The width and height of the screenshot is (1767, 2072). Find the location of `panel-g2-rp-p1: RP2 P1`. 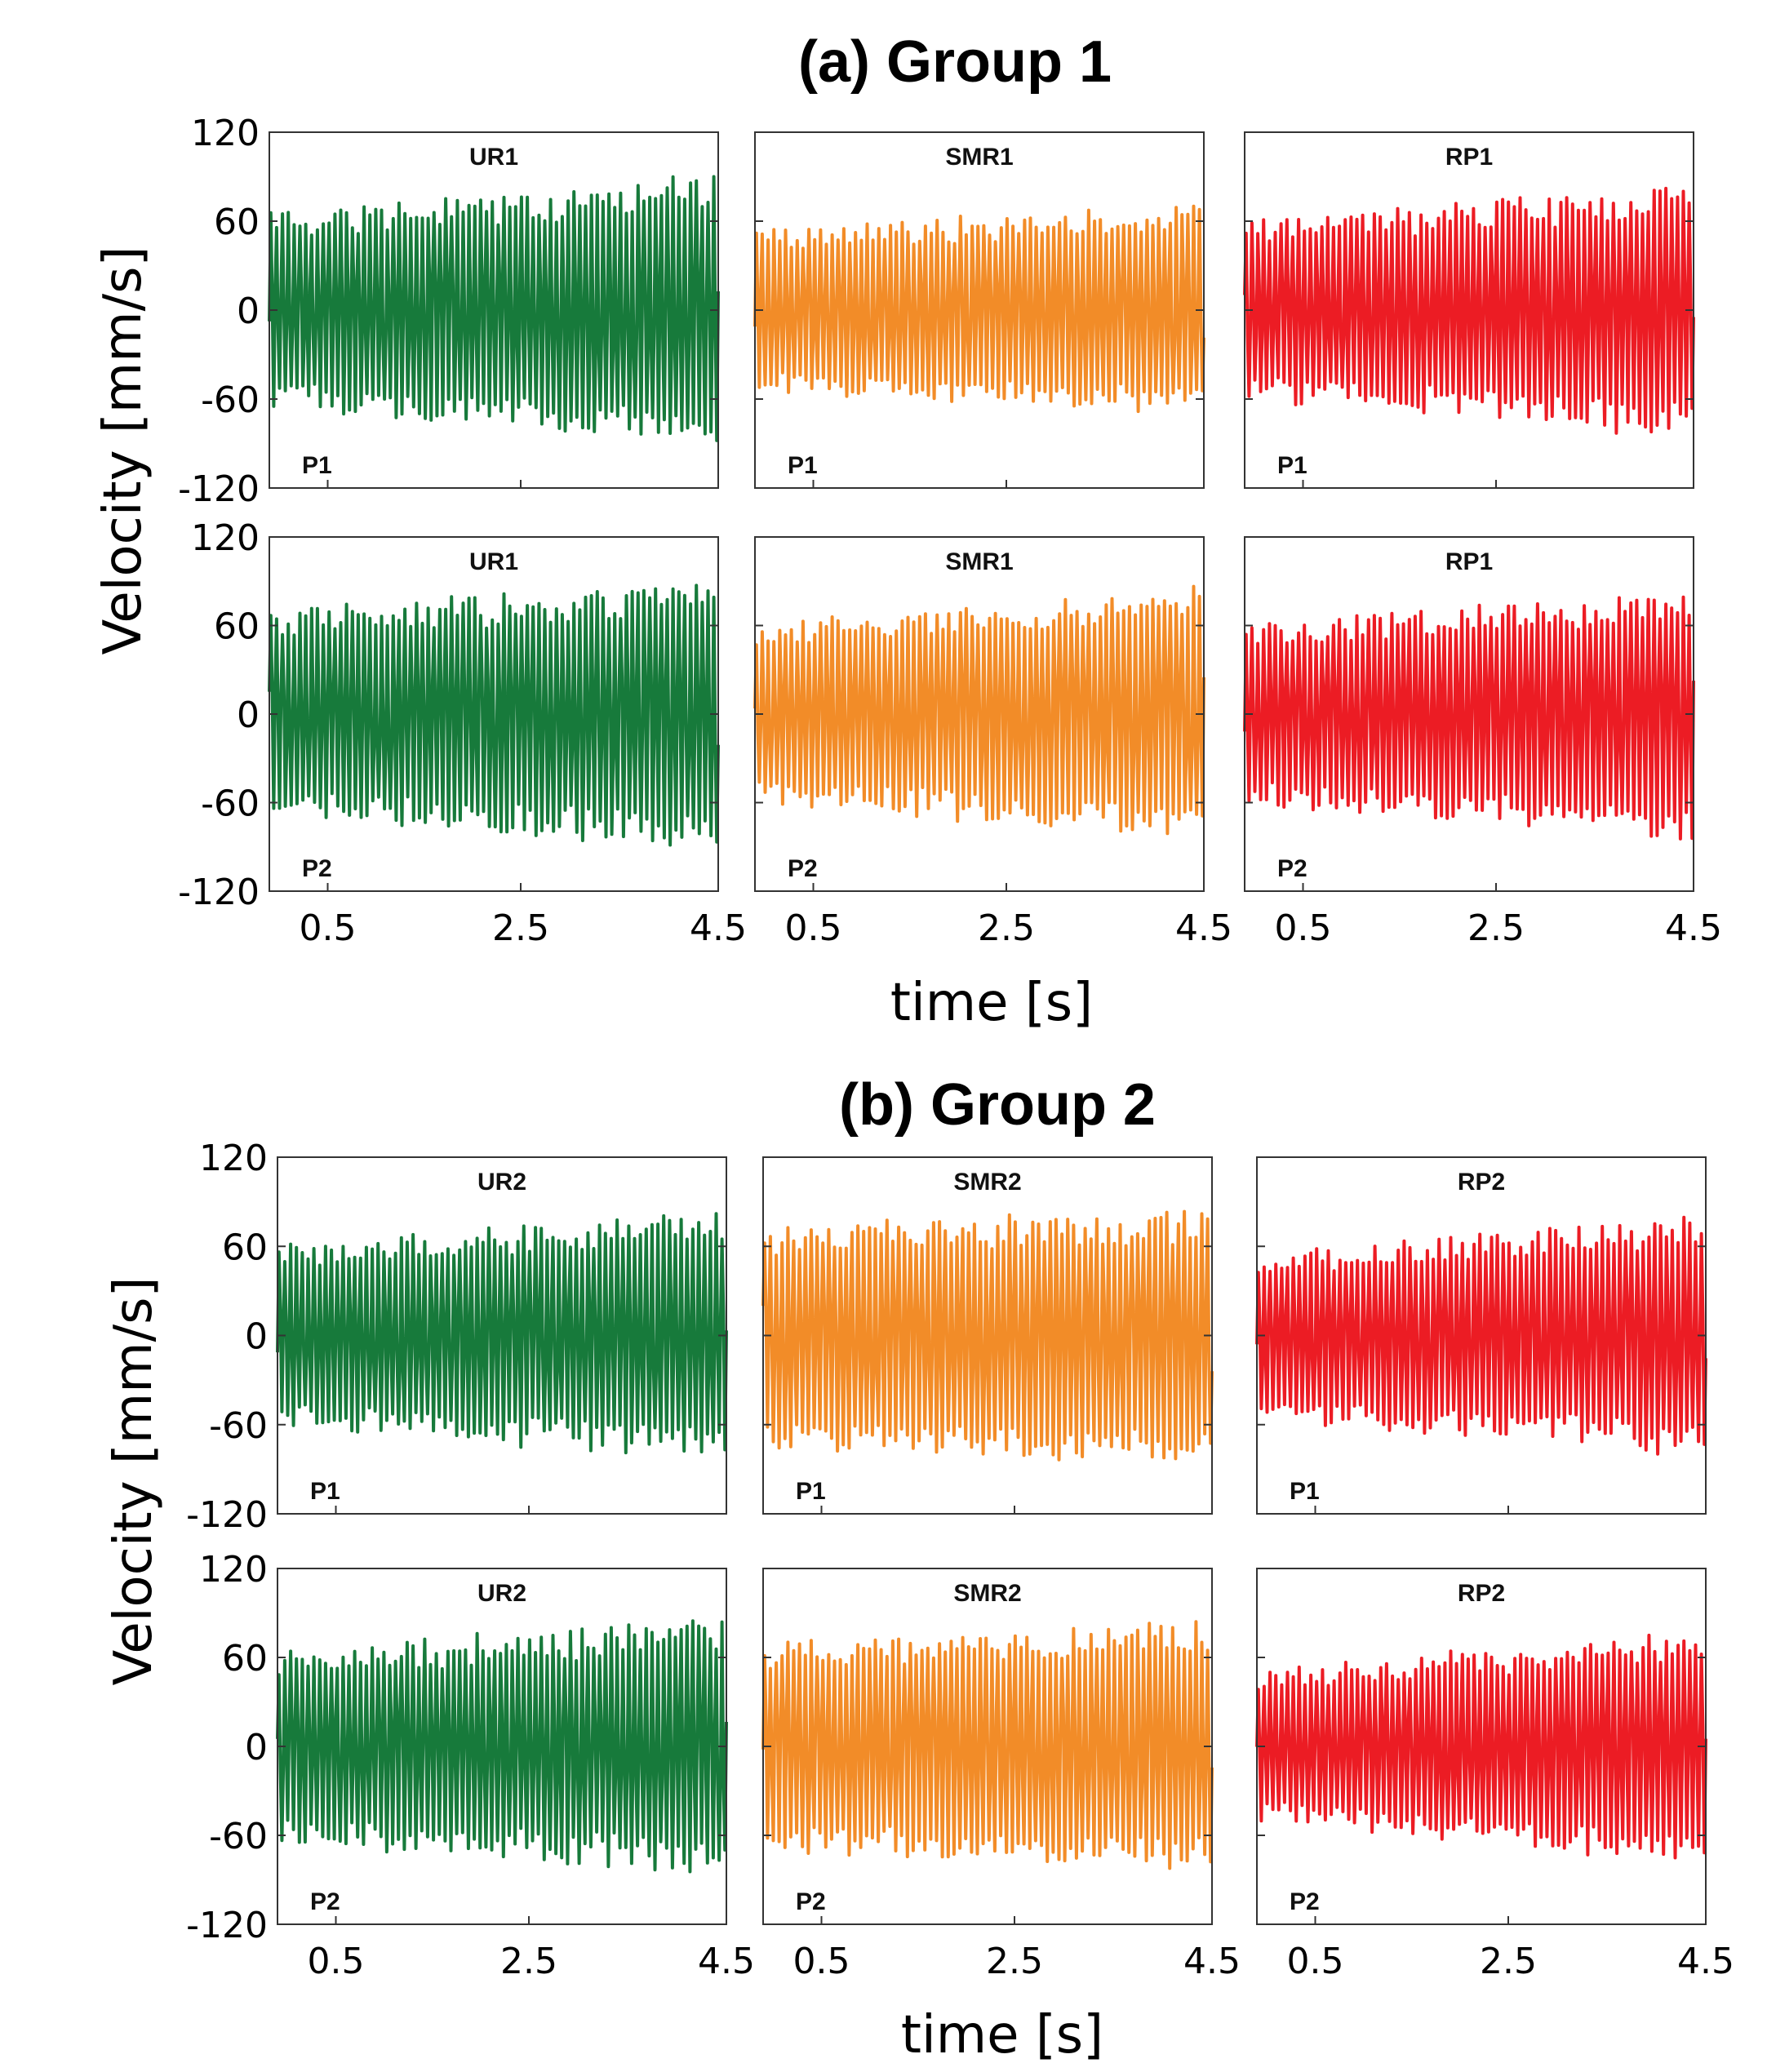

panel-g2-rp-p1: RP2 P1 is located at coordinates (1481, 1335).